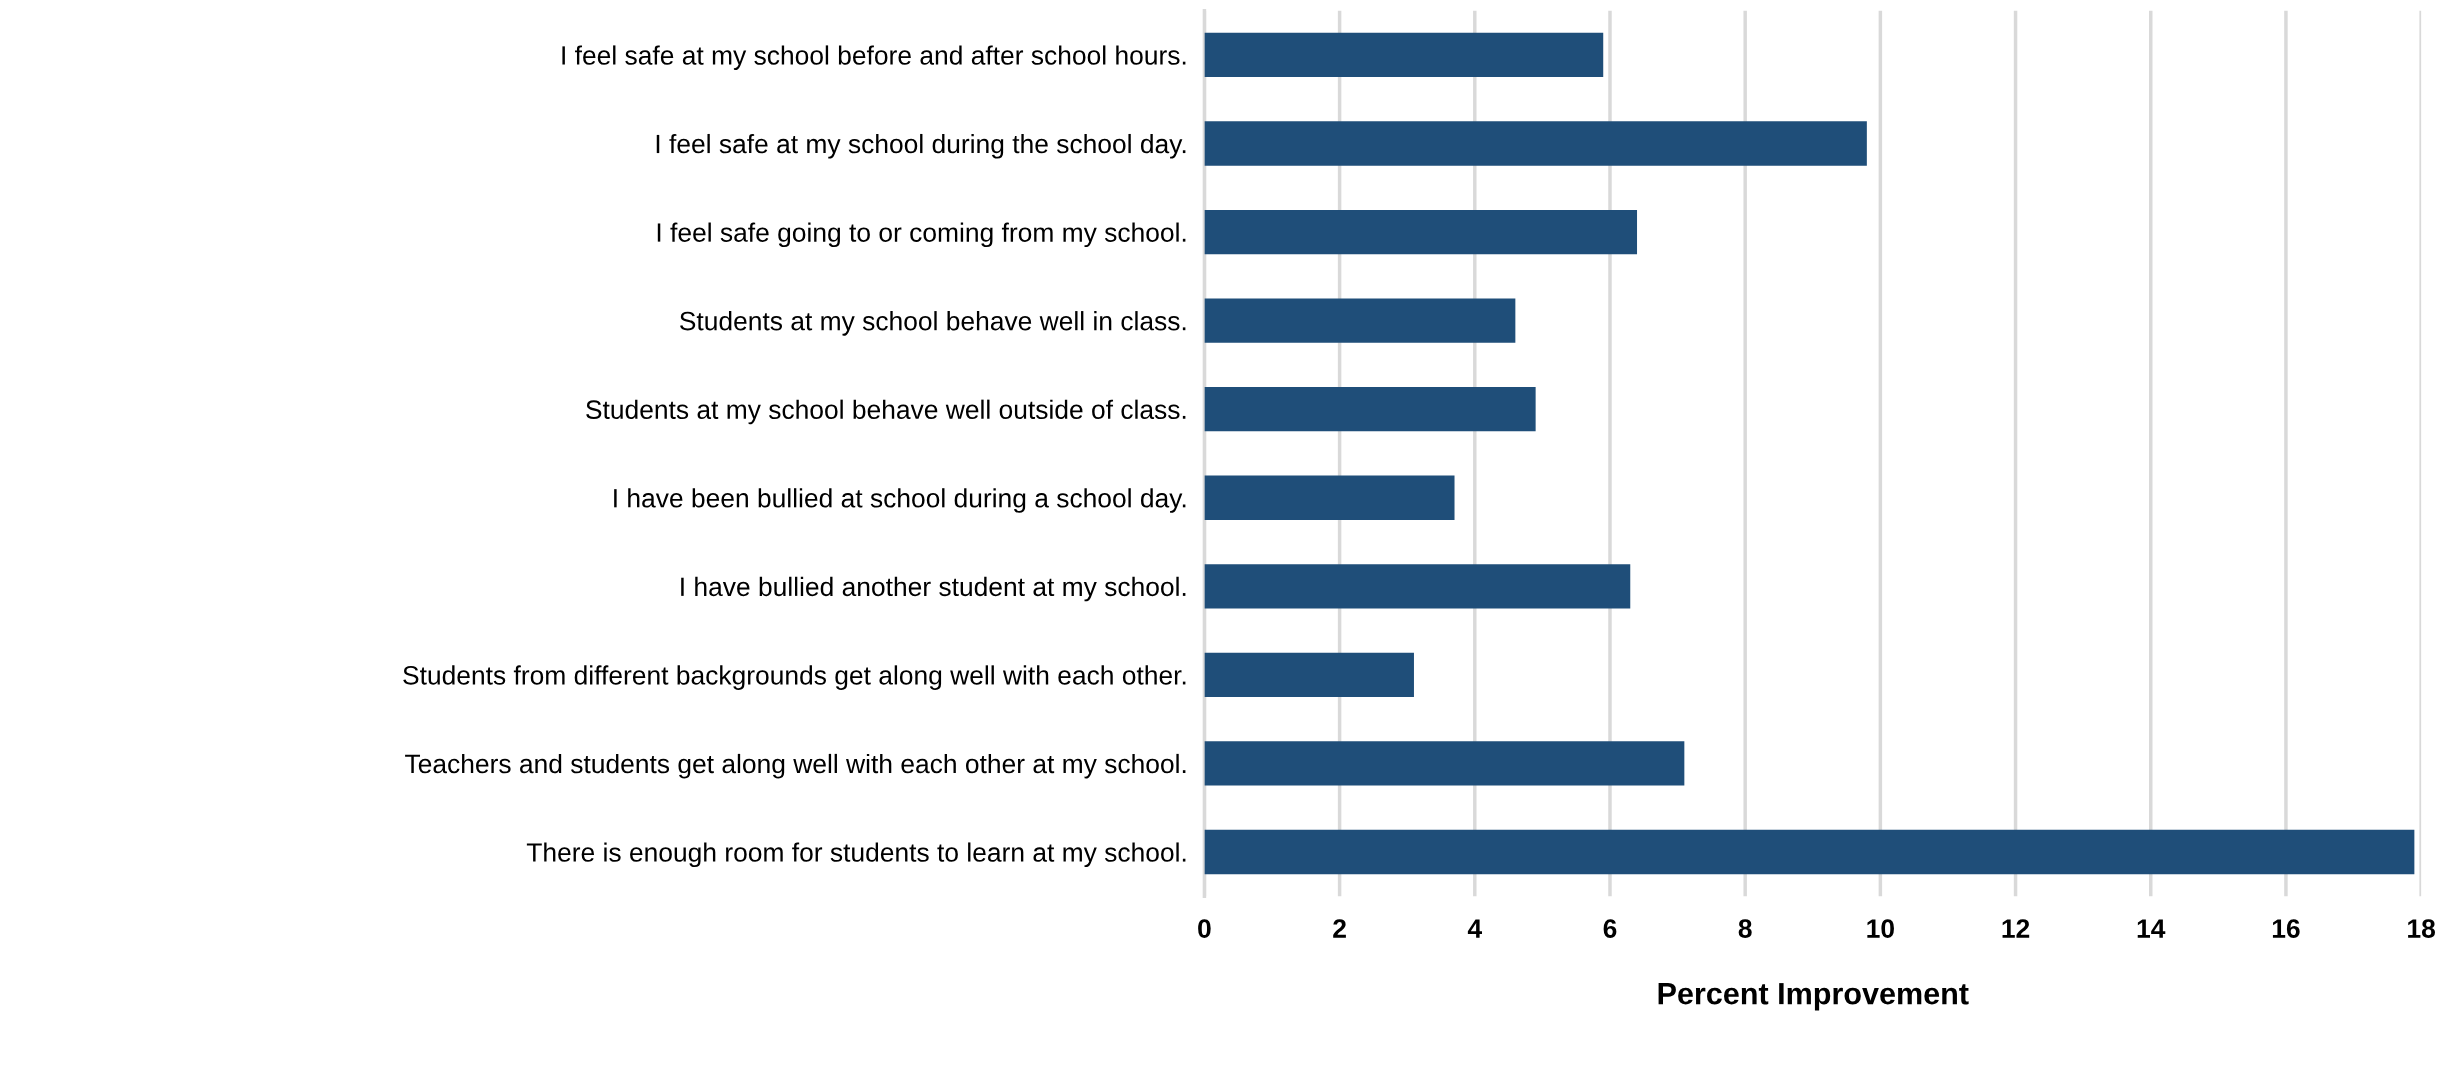 This screenshot has width=2458, height=1067. I want to click on x-tick-label: 18, so click(2421, 928).